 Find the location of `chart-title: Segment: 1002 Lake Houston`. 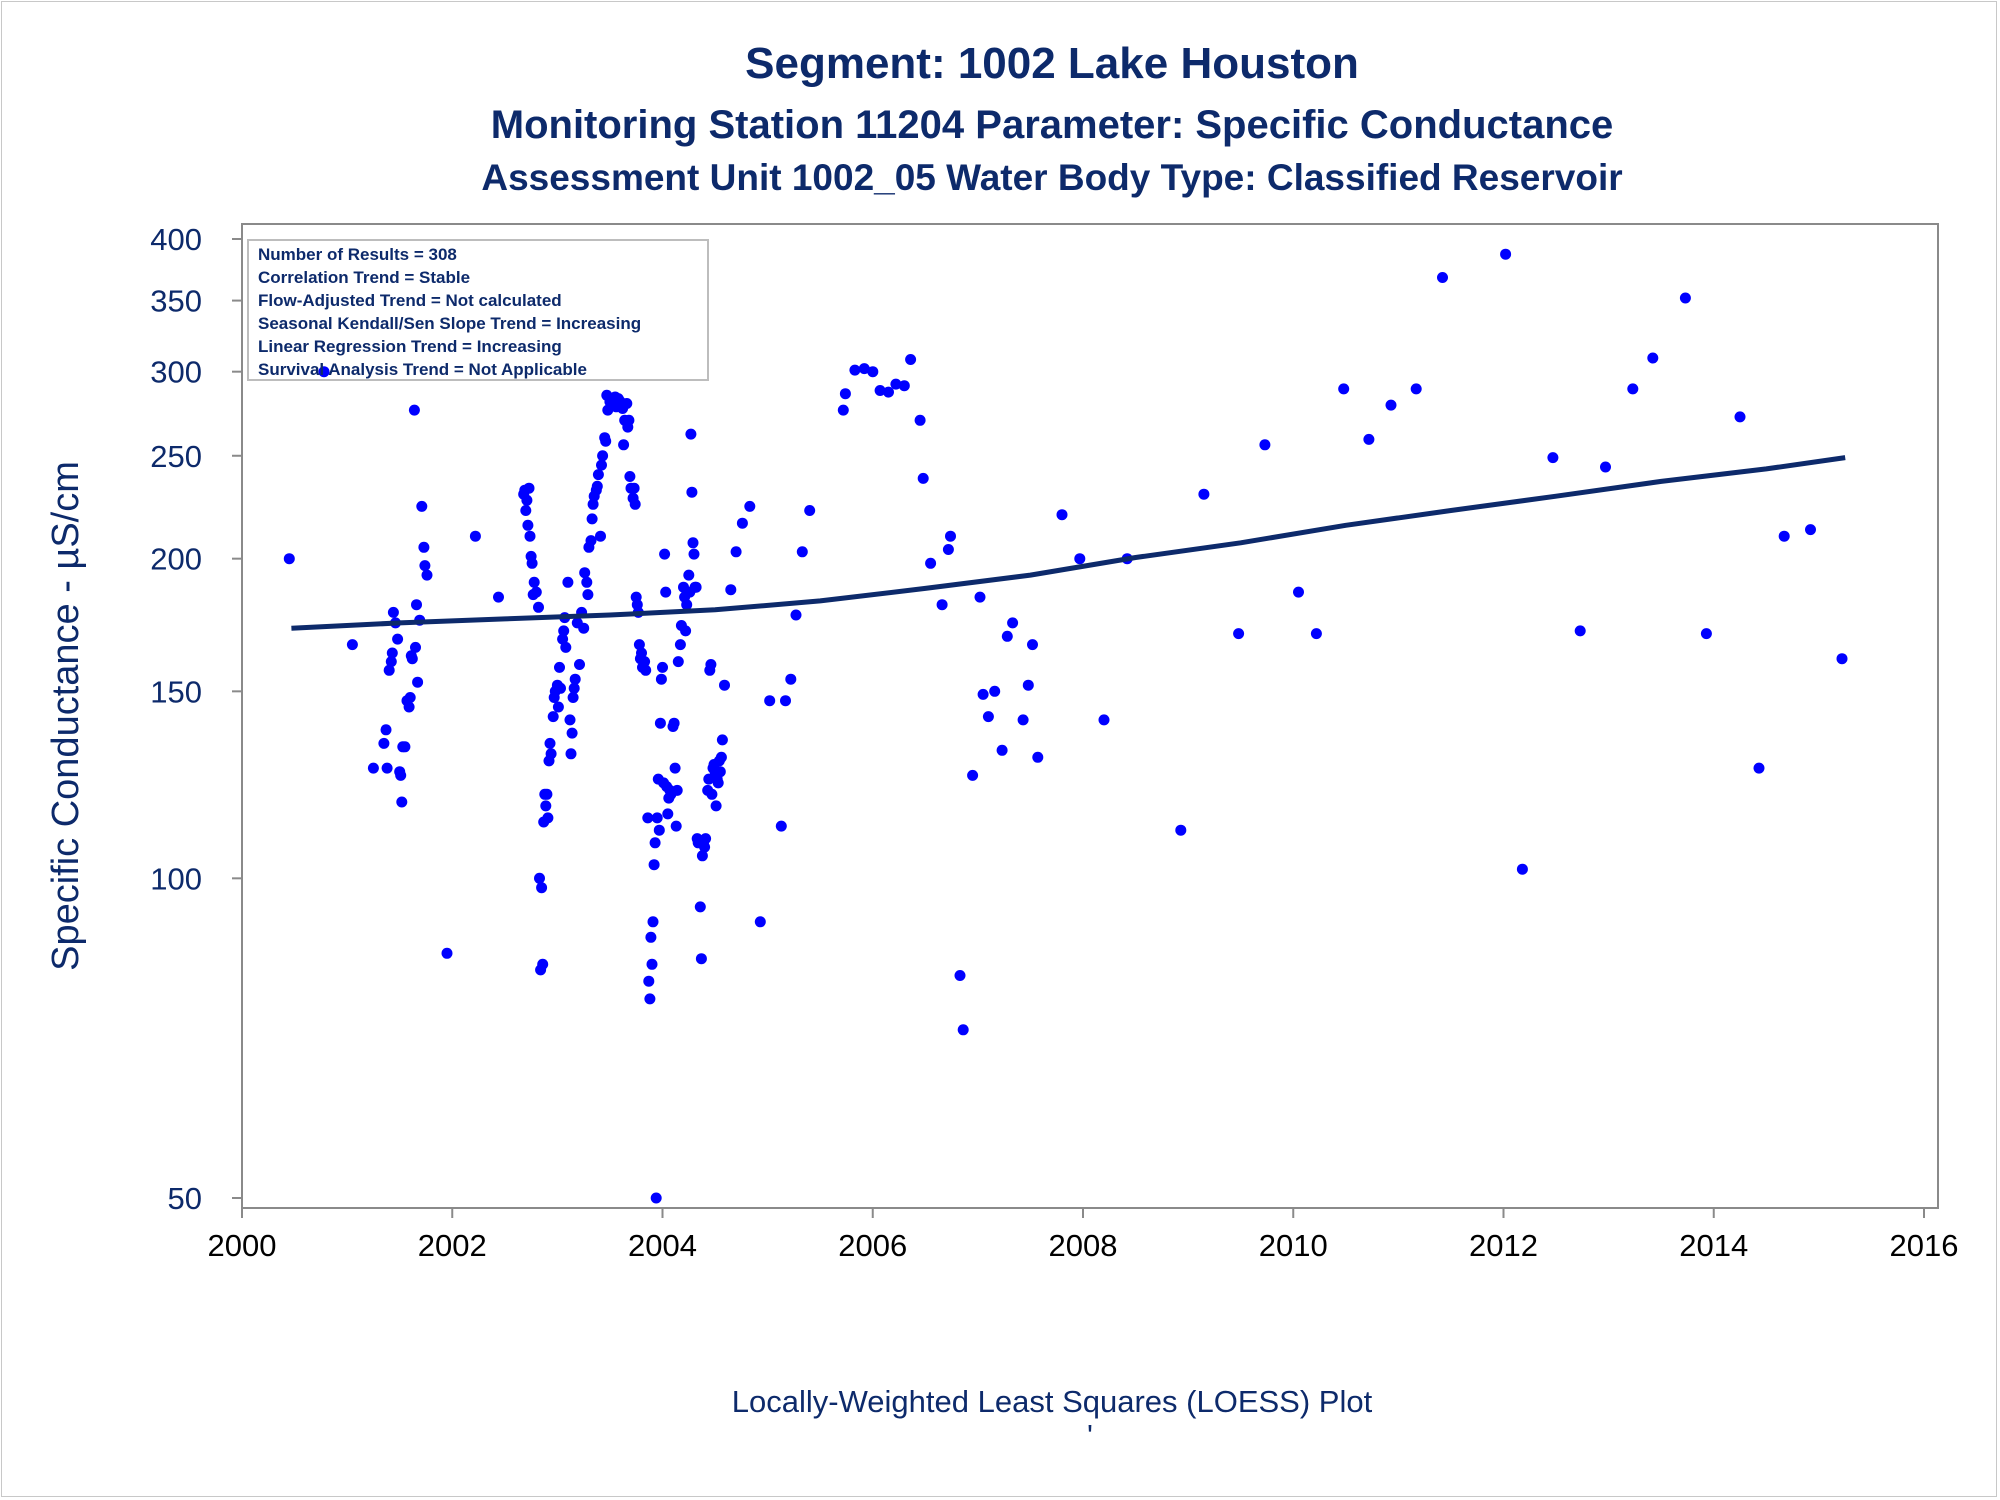

chart-title: Segment: 1002 Lake Houston is located at coordinates (1052, 63).